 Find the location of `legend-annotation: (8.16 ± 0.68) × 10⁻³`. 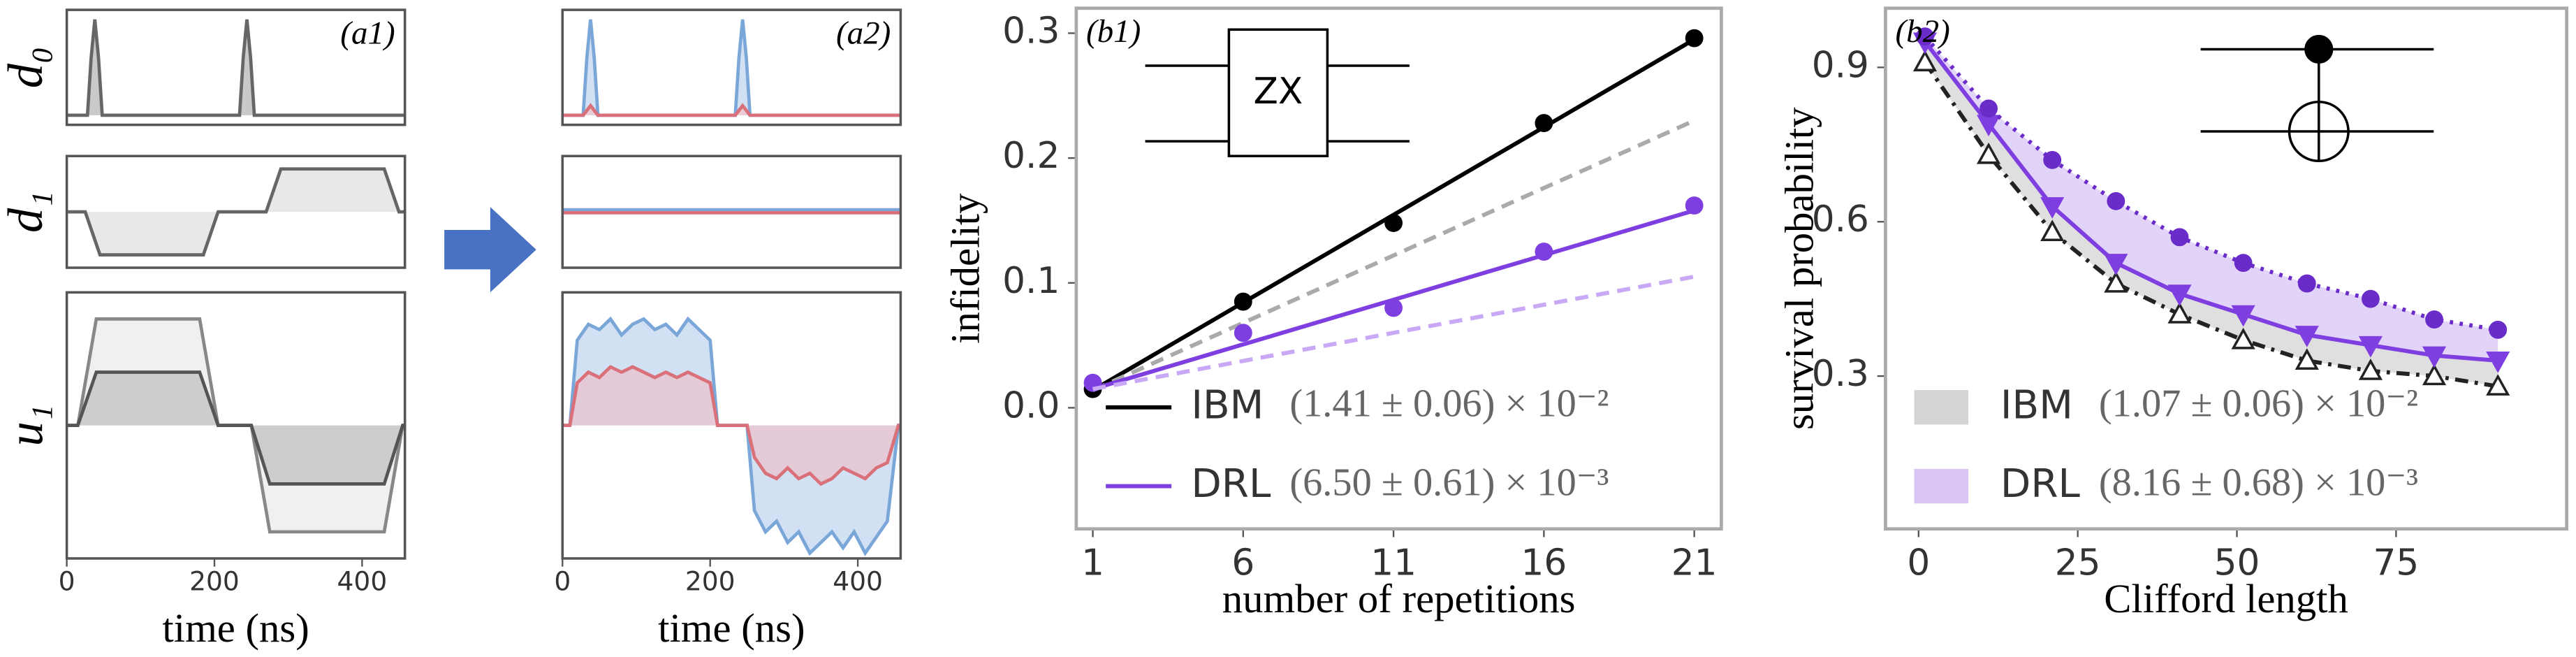

legend-annotation: (8.16 ± 0.68) × 10⁻³ is located at coordinates (2258, 483).